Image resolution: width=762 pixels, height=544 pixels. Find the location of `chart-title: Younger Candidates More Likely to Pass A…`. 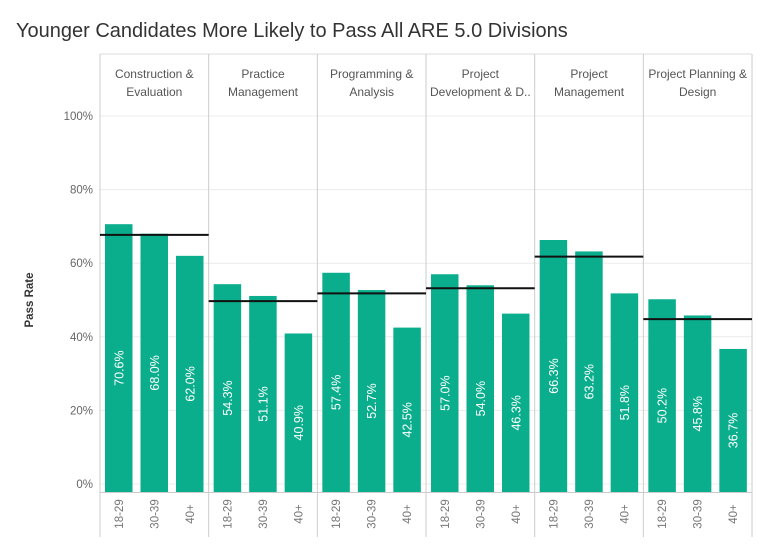

chart-title: Younger Candidates More Likely to Pass A… is located at coordinates (292, 31).